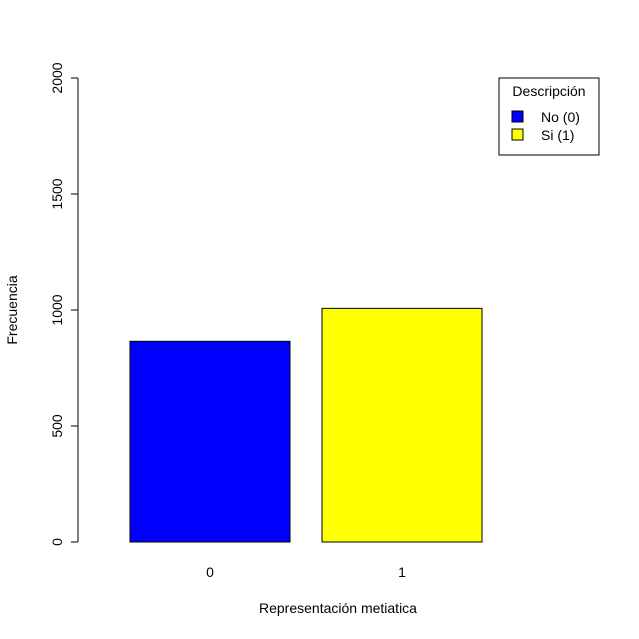 The height and width of the screenshot is (639, 639). What do you see at coordinates (57, 426) in the screenshot?
I see `y-tick-label-500: 500` at bounding box center [57, 426].